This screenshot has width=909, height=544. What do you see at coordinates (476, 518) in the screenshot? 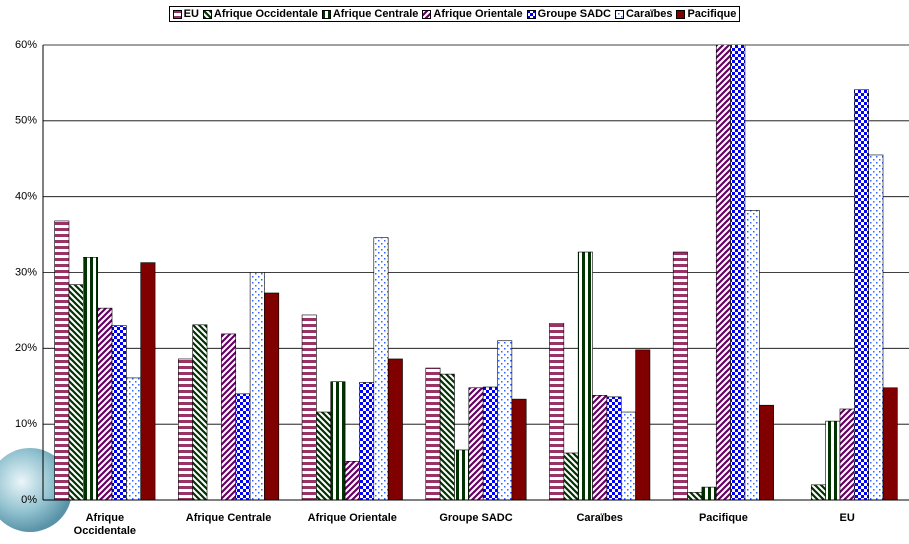
I see `x-tick-label: Groupe SADC` at bounding box center [476, 518].